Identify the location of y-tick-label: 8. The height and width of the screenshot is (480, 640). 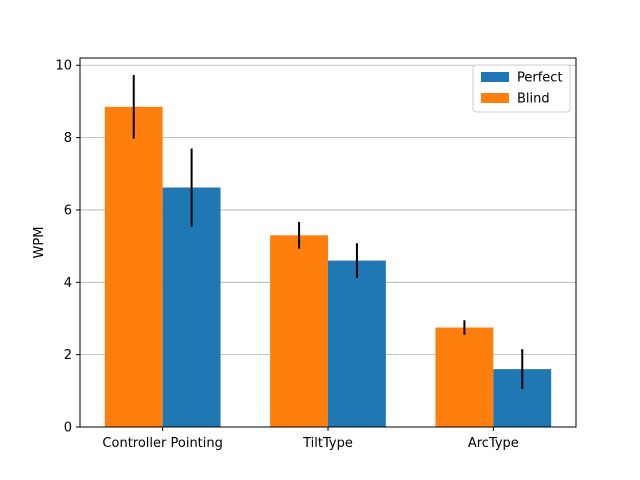
(68, 138).